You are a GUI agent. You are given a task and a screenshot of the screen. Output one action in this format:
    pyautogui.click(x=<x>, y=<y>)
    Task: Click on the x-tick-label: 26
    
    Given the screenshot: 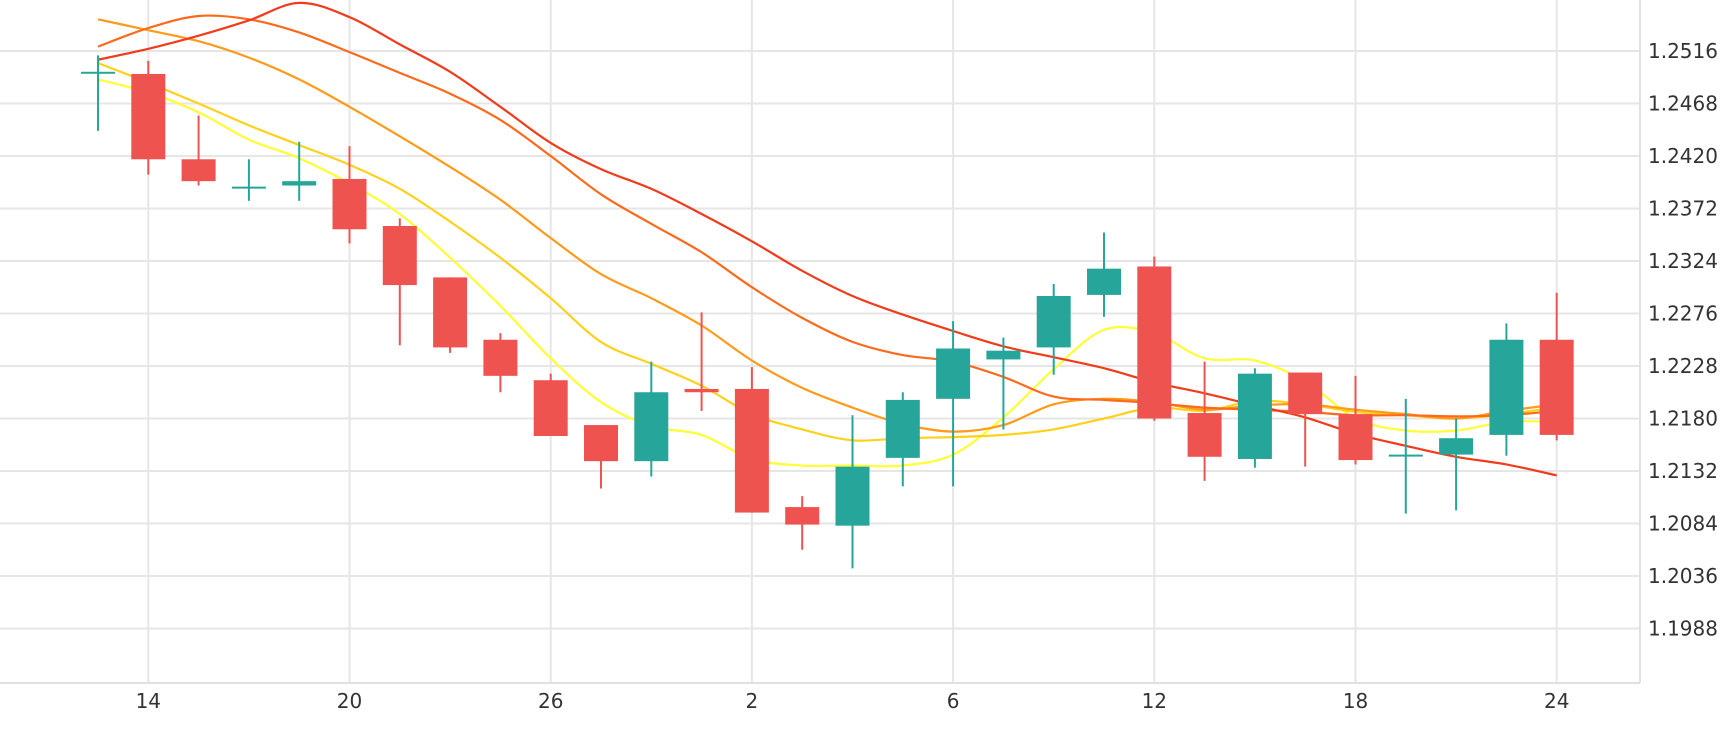 What is the action you would take?
    pyautogui.click(x=550, y=701)
    